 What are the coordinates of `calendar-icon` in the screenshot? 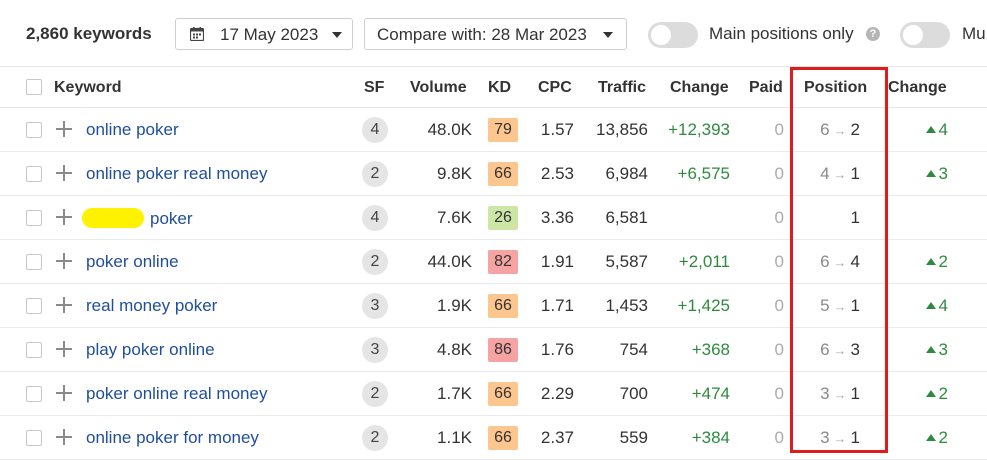 It's located at (197, 34).